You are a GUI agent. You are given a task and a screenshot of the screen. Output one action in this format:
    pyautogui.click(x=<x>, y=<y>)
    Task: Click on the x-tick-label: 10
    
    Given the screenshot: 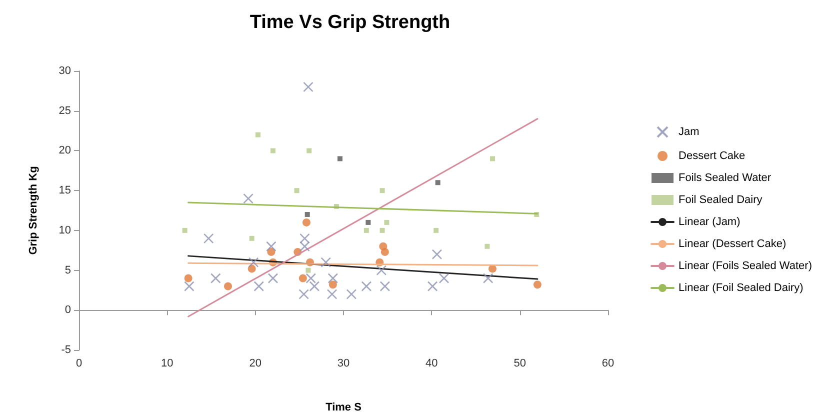 What is the action you would take?
    pyautogui.click(x=167, y=364)
    